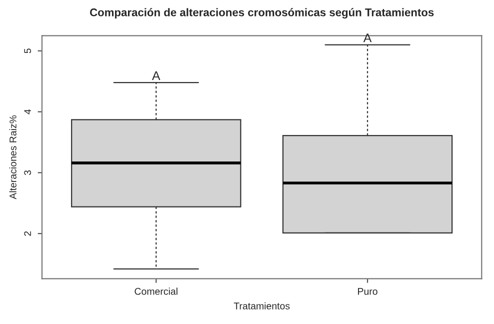  Describe the element at coordinates (28, 173) in the screenshot. I see `y-tick-label: 3` at that location.